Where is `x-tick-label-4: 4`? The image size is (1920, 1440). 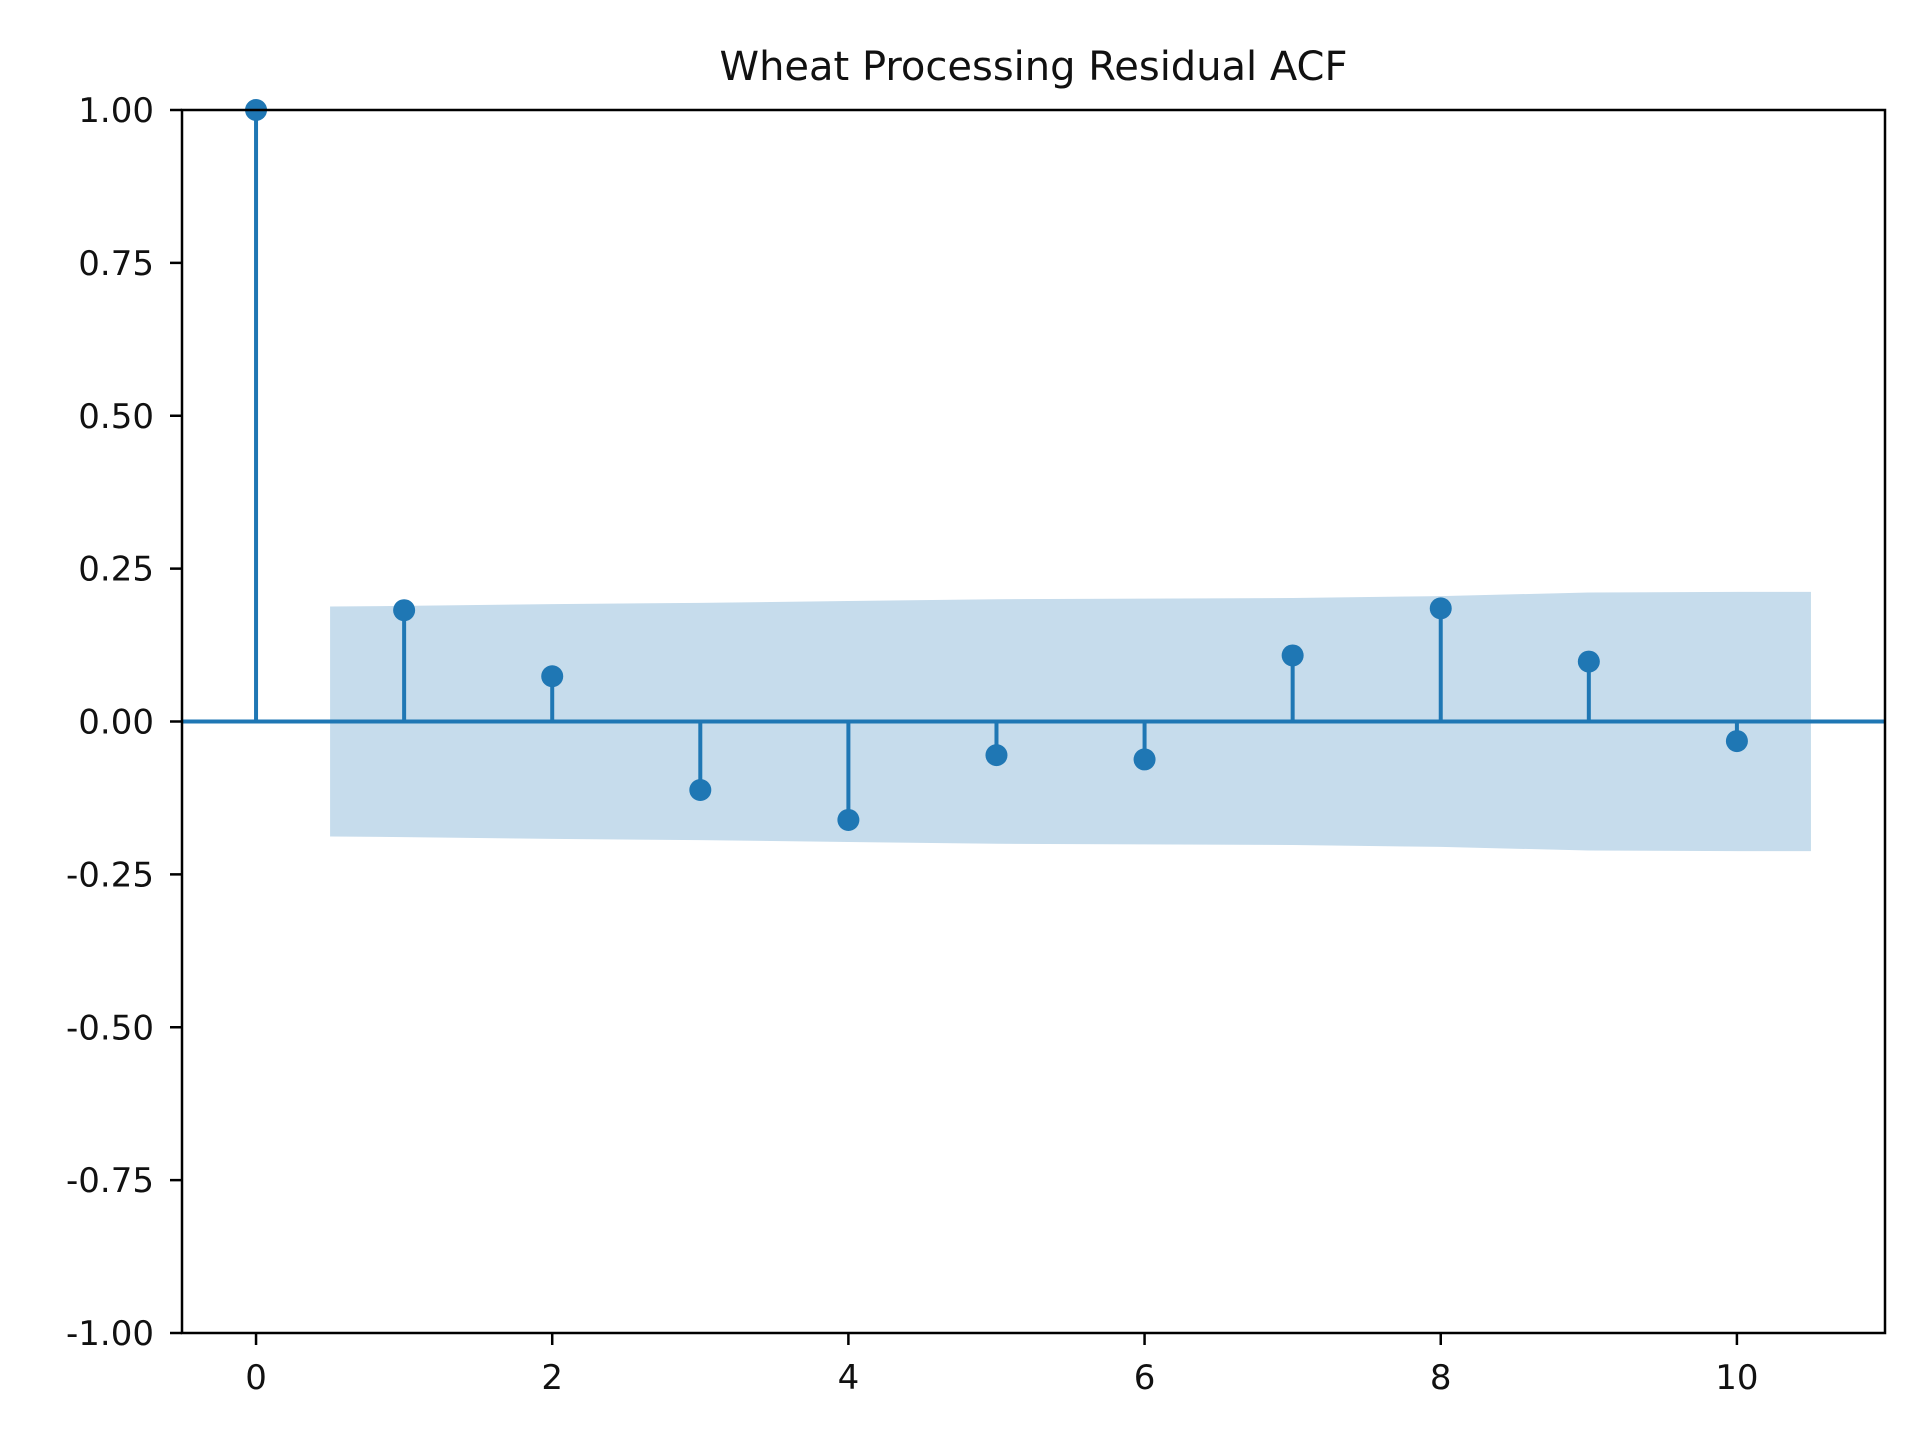
x-tick-label-4: 4 is located at coordinates (849, 1378).